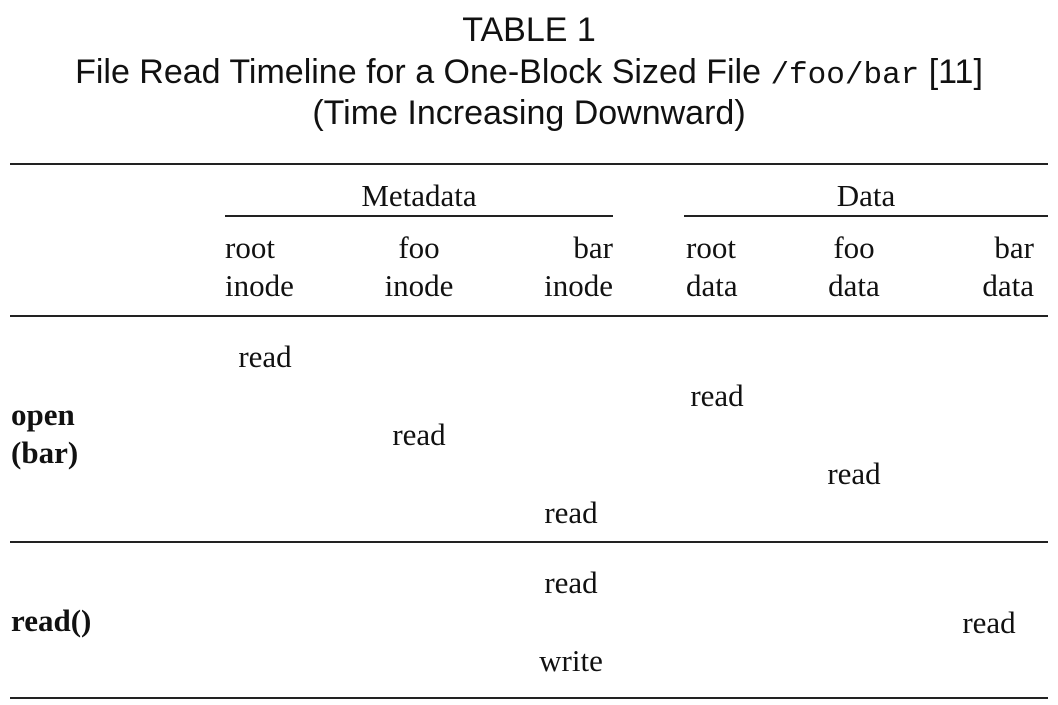 This screenshot has width=1058, height=705. I want to click on col-header-root-inode: root inode, so click(259, 266).